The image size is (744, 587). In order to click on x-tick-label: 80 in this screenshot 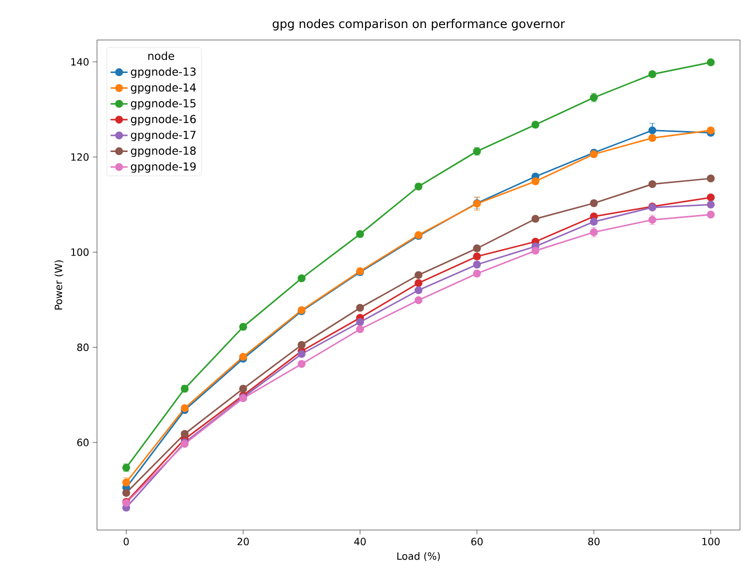, I will do `click(594, 542)`.